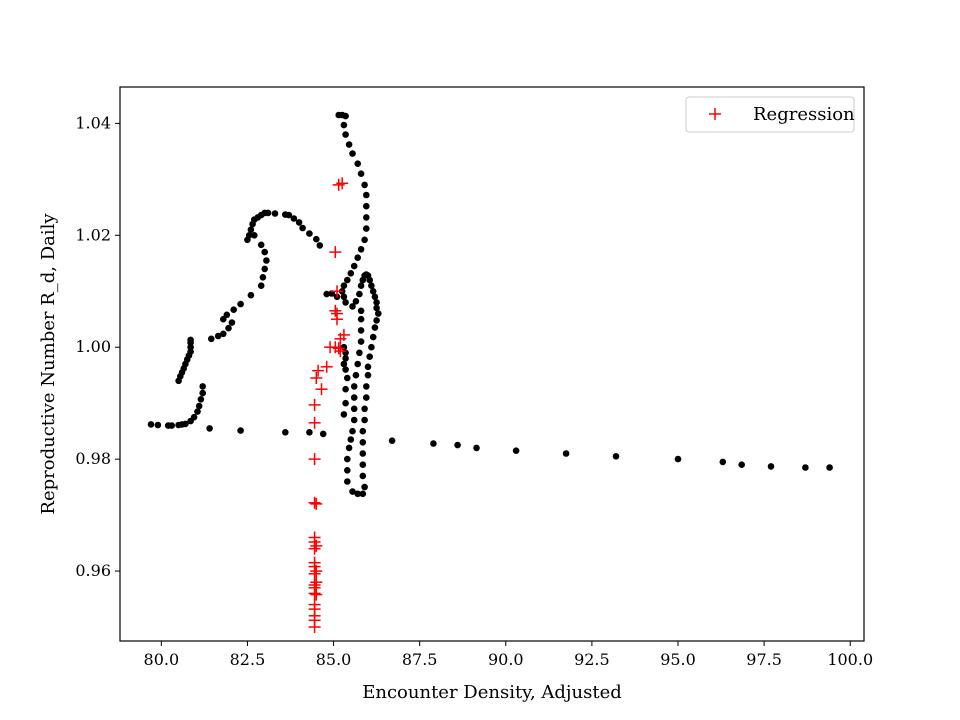 The image size is (960, 720). What do you see at coordinates (715, 114) in the screenshot?
I see `legend-marker-plus` at bounding box center [715, 114].